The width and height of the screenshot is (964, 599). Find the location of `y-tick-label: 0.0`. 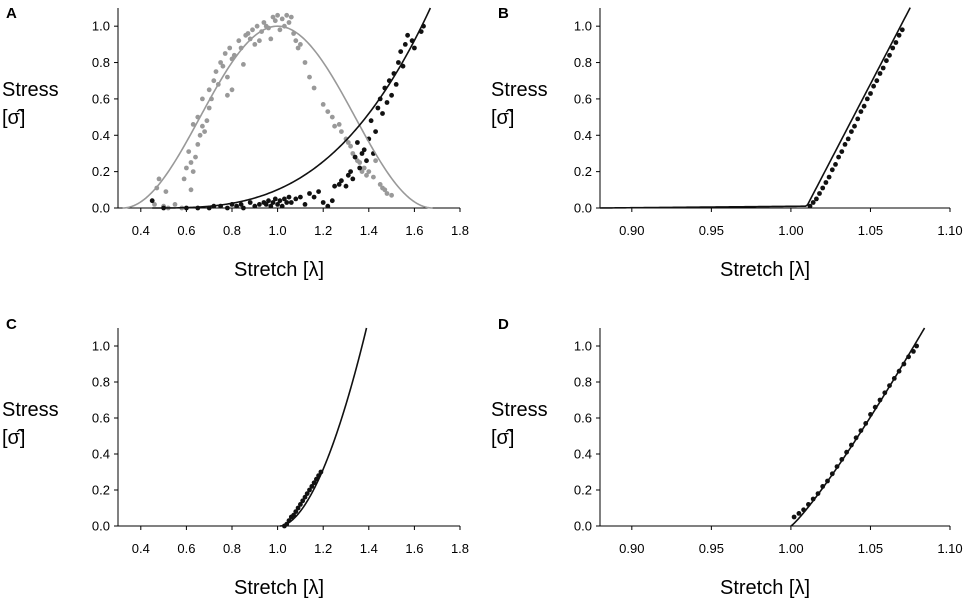

y-tick-label: 0.0 is located at coordinates (583, 208).